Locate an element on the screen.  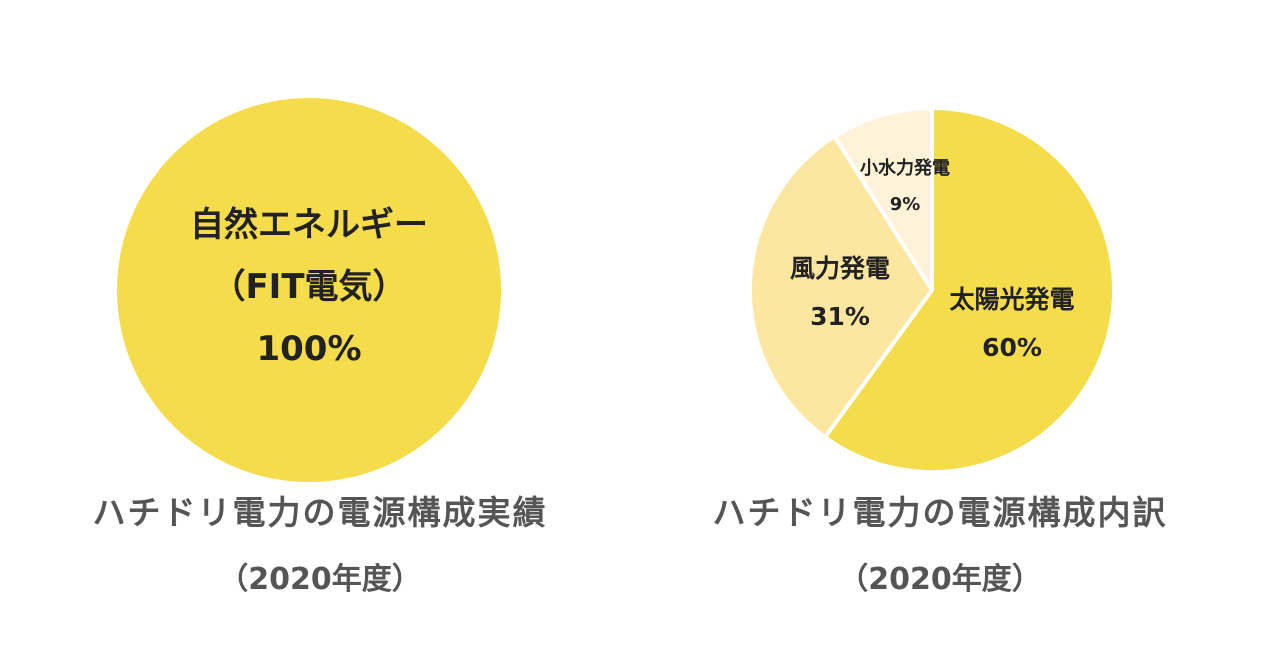
pie1-slice-1-label-0: 風力発電 is located at coordinates (840, 268).